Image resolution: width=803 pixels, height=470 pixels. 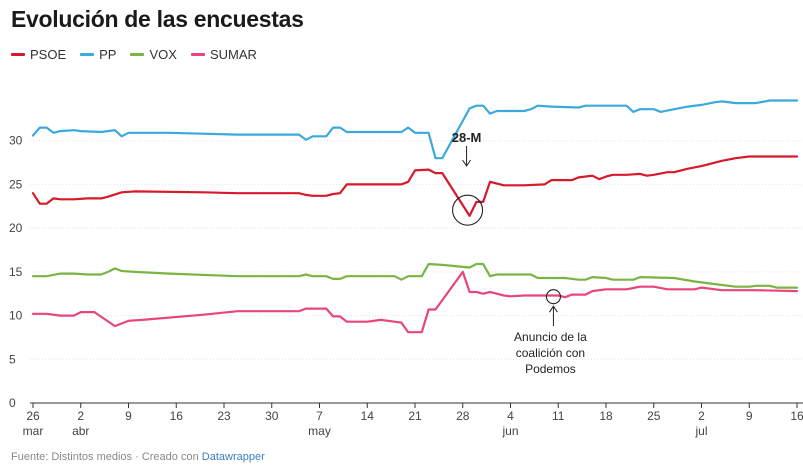 I want to click on datawrapper-link: Datawrapper, so click(x=233, y=457).